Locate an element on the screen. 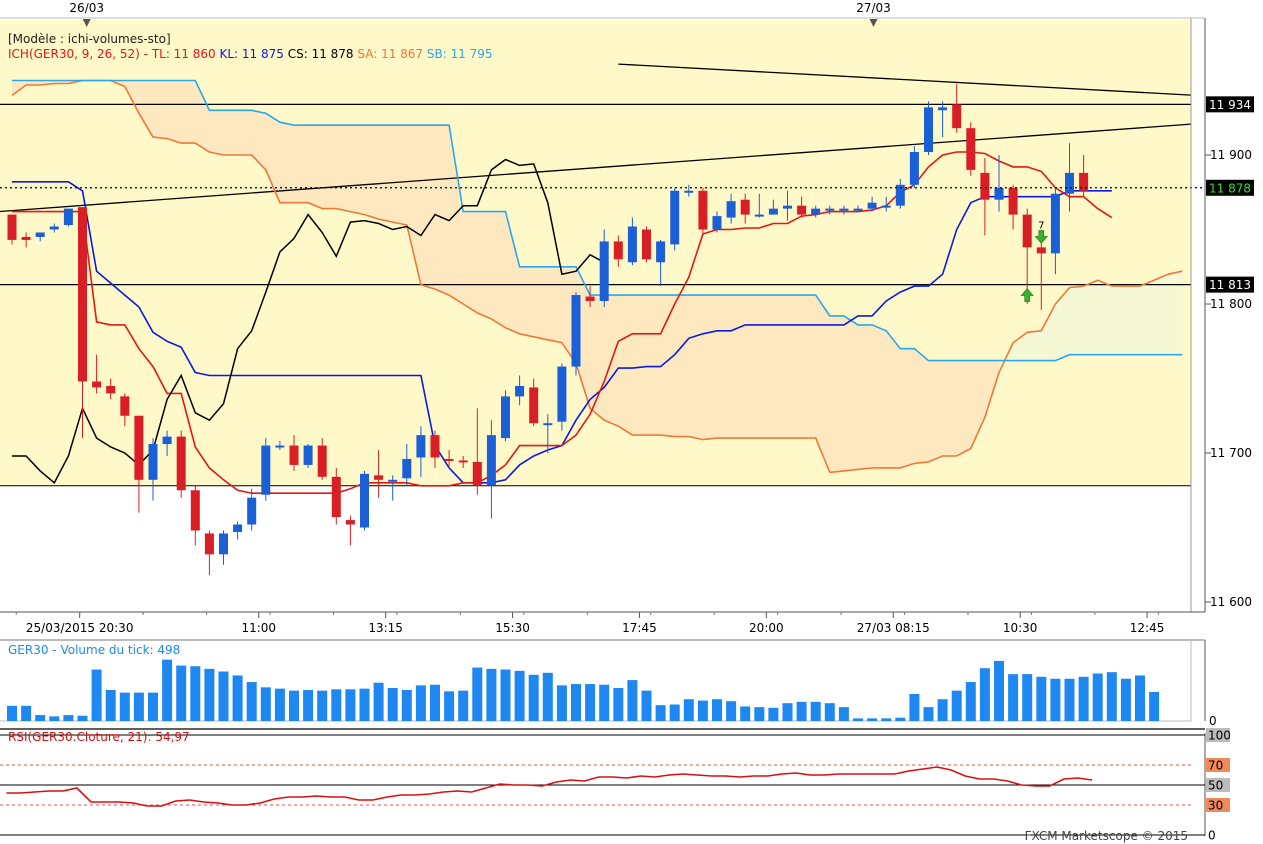 The width and height of the screenshot is (1263, 844). rsi-level-box is located at coordinates (1218, 835).